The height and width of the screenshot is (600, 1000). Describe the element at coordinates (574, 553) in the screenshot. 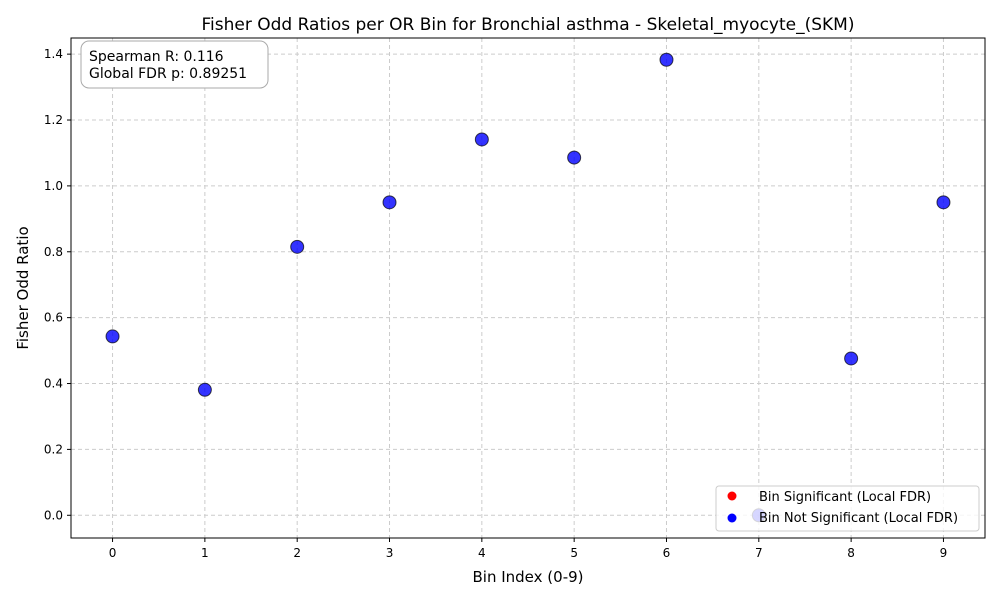

I see `x-tick-label: 5` at that location.